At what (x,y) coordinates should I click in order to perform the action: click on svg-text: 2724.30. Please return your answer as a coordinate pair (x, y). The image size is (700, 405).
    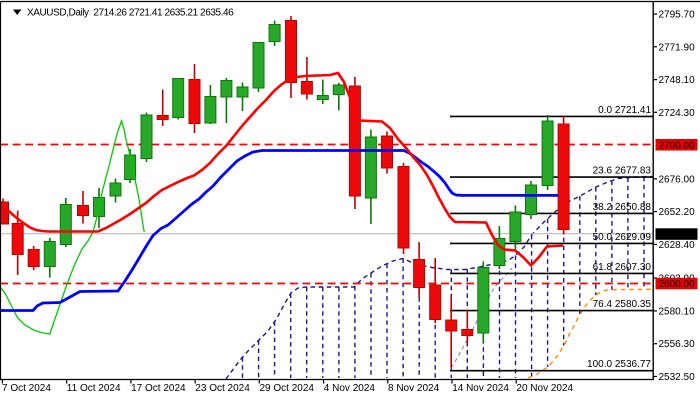
    Looking at the image, I should click on (677, 113).